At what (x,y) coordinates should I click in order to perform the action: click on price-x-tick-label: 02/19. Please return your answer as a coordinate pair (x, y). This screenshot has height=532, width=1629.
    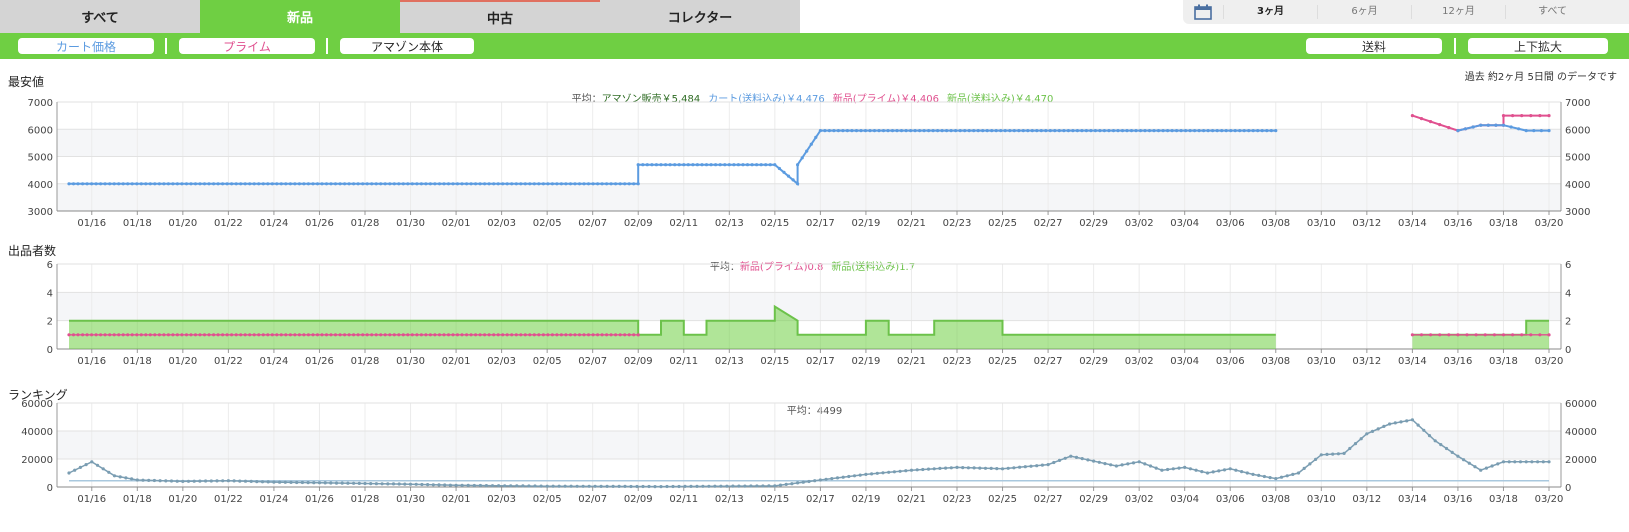
    Looking at the image, I should click on (866, 223).